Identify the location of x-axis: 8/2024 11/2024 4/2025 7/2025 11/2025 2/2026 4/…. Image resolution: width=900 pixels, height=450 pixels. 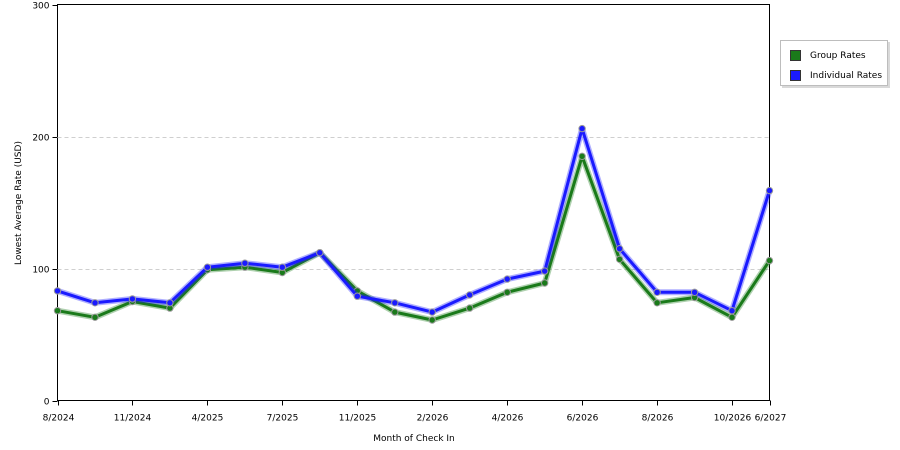
(415, 412).